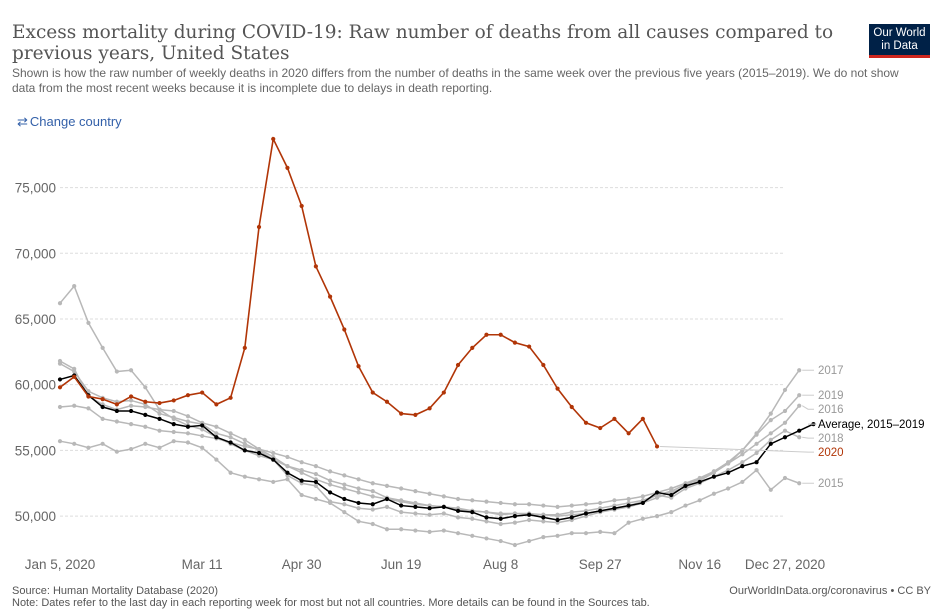  I want to click on y-tick-label: 70,000, so click(35, 253).